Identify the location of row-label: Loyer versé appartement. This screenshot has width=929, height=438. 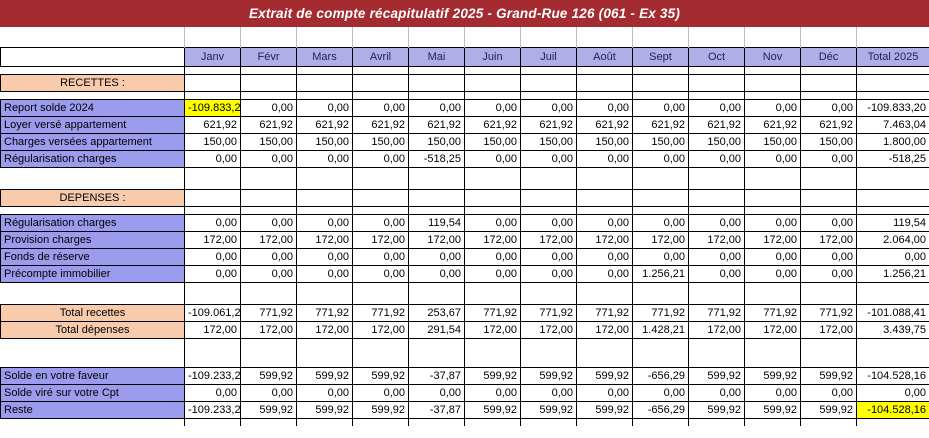
(92, 125).